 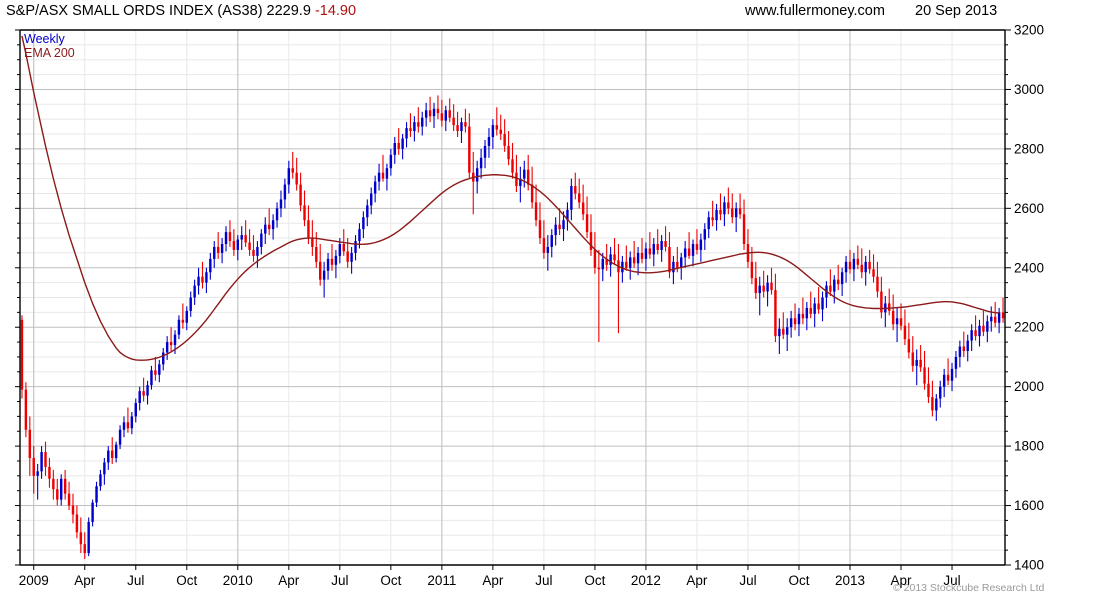 I want to click on x-axis-tick-label: 2011, so click(x=441, y=580).